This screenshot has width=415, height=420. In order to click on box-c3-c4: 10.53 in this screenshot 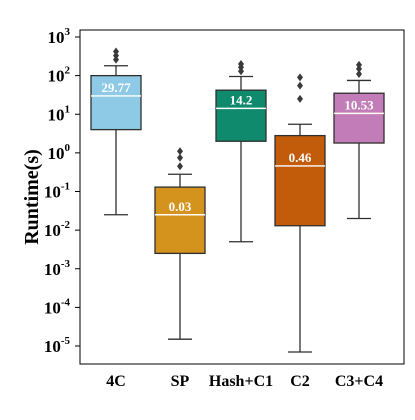, I will do `click(359, 140)`.